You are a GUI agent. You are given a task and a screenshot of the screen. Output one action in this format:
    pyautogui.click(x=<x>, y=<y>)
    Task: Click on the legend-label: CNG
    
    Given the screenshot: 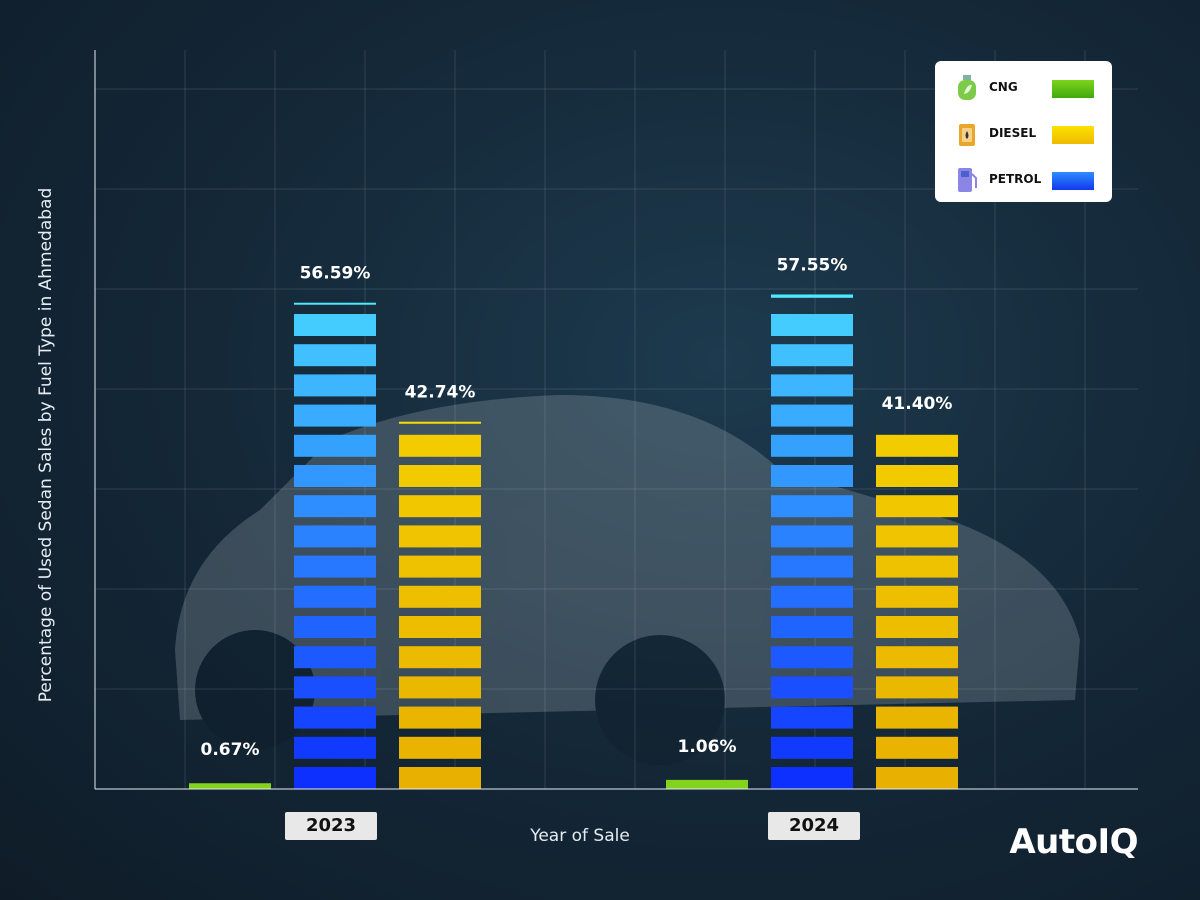 What is the action you would take?
    pyautogui.click(x=1003, y=87)
    